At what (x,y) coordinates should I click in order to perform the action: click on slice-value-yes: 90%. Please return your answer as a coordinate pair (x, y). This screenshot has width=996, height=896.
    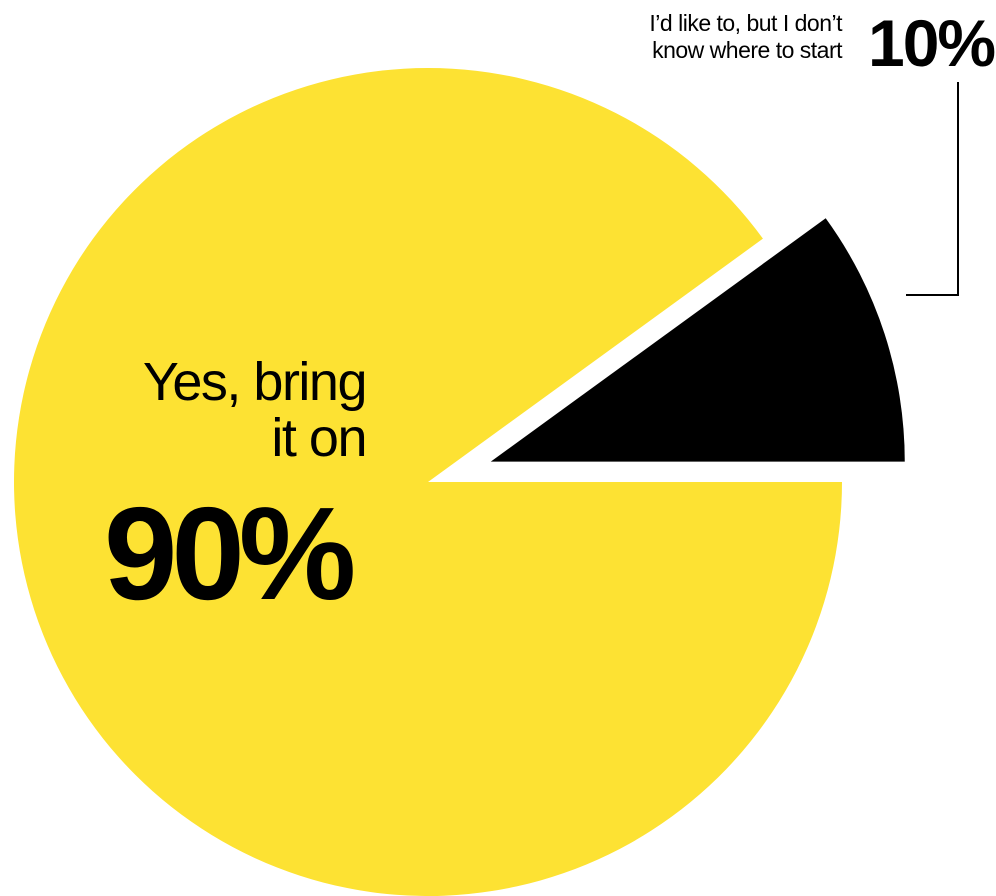
    Looking at the image, I should click on (230, 553).